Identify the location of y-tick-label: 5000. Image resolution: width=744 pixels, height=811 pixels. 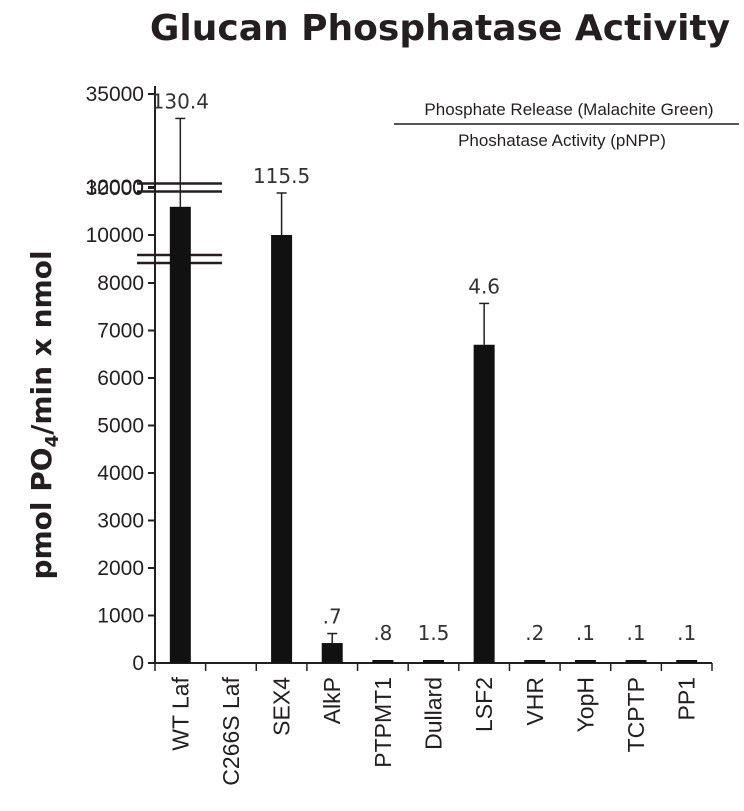
(120, 426).